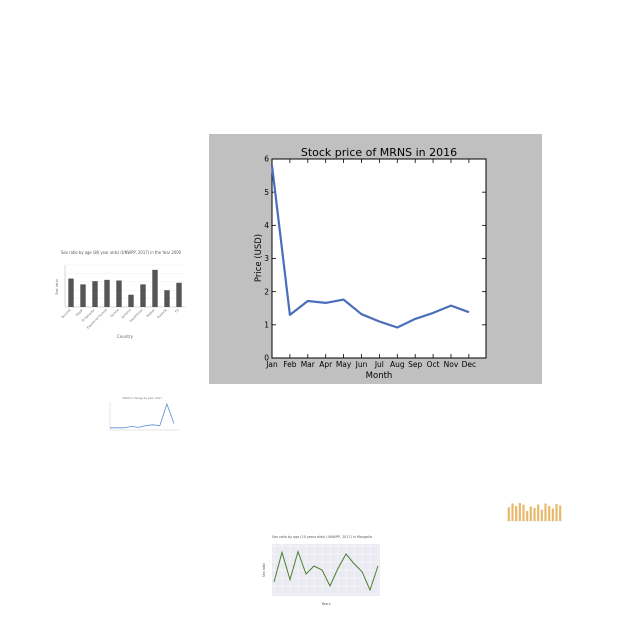 The image size is (640, 640). I want to click on x-tick-label: Sep, so click(415, 364).